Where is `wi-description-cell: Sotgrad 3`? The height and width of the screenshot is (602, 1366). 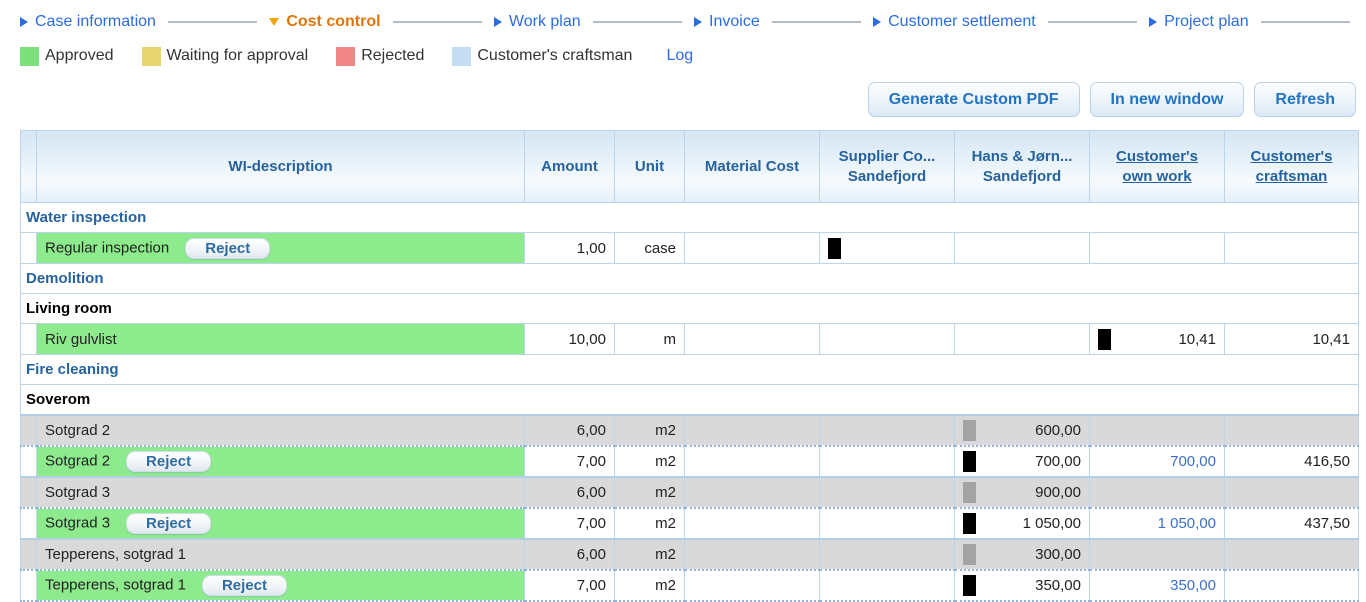 wi-description-cell: Sotgrad 3 is located at coordinates (280, 491).